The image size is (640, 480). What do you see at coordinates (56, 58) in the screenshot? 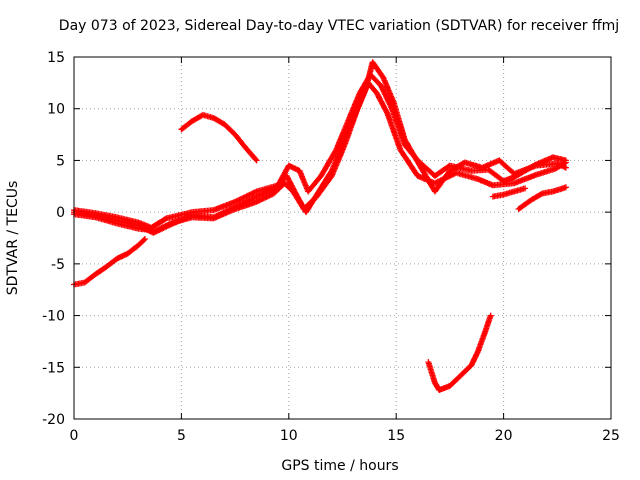
I see `y-tick-label: 15` at bounding box center [56, 58].